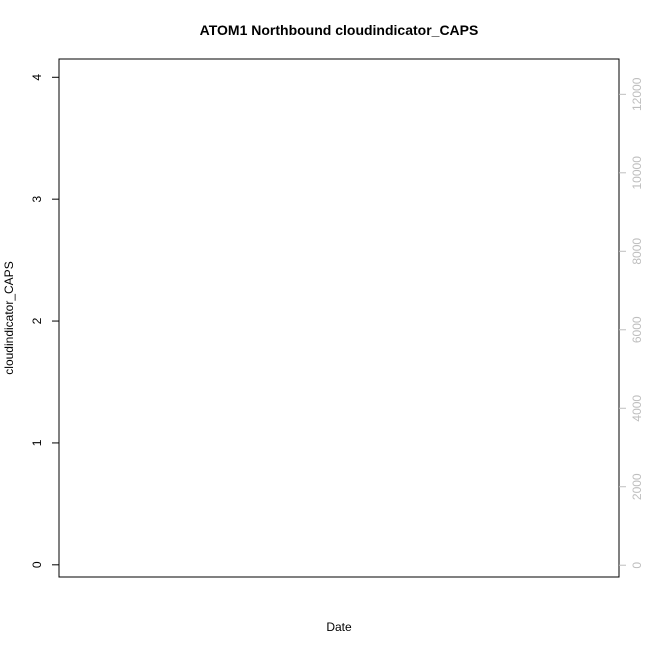 The height and width of the screenshot is (650, 650). Describe the element at coordinates (339, 627) in the screenshot. I see `x-axis-label: Date` at that location.